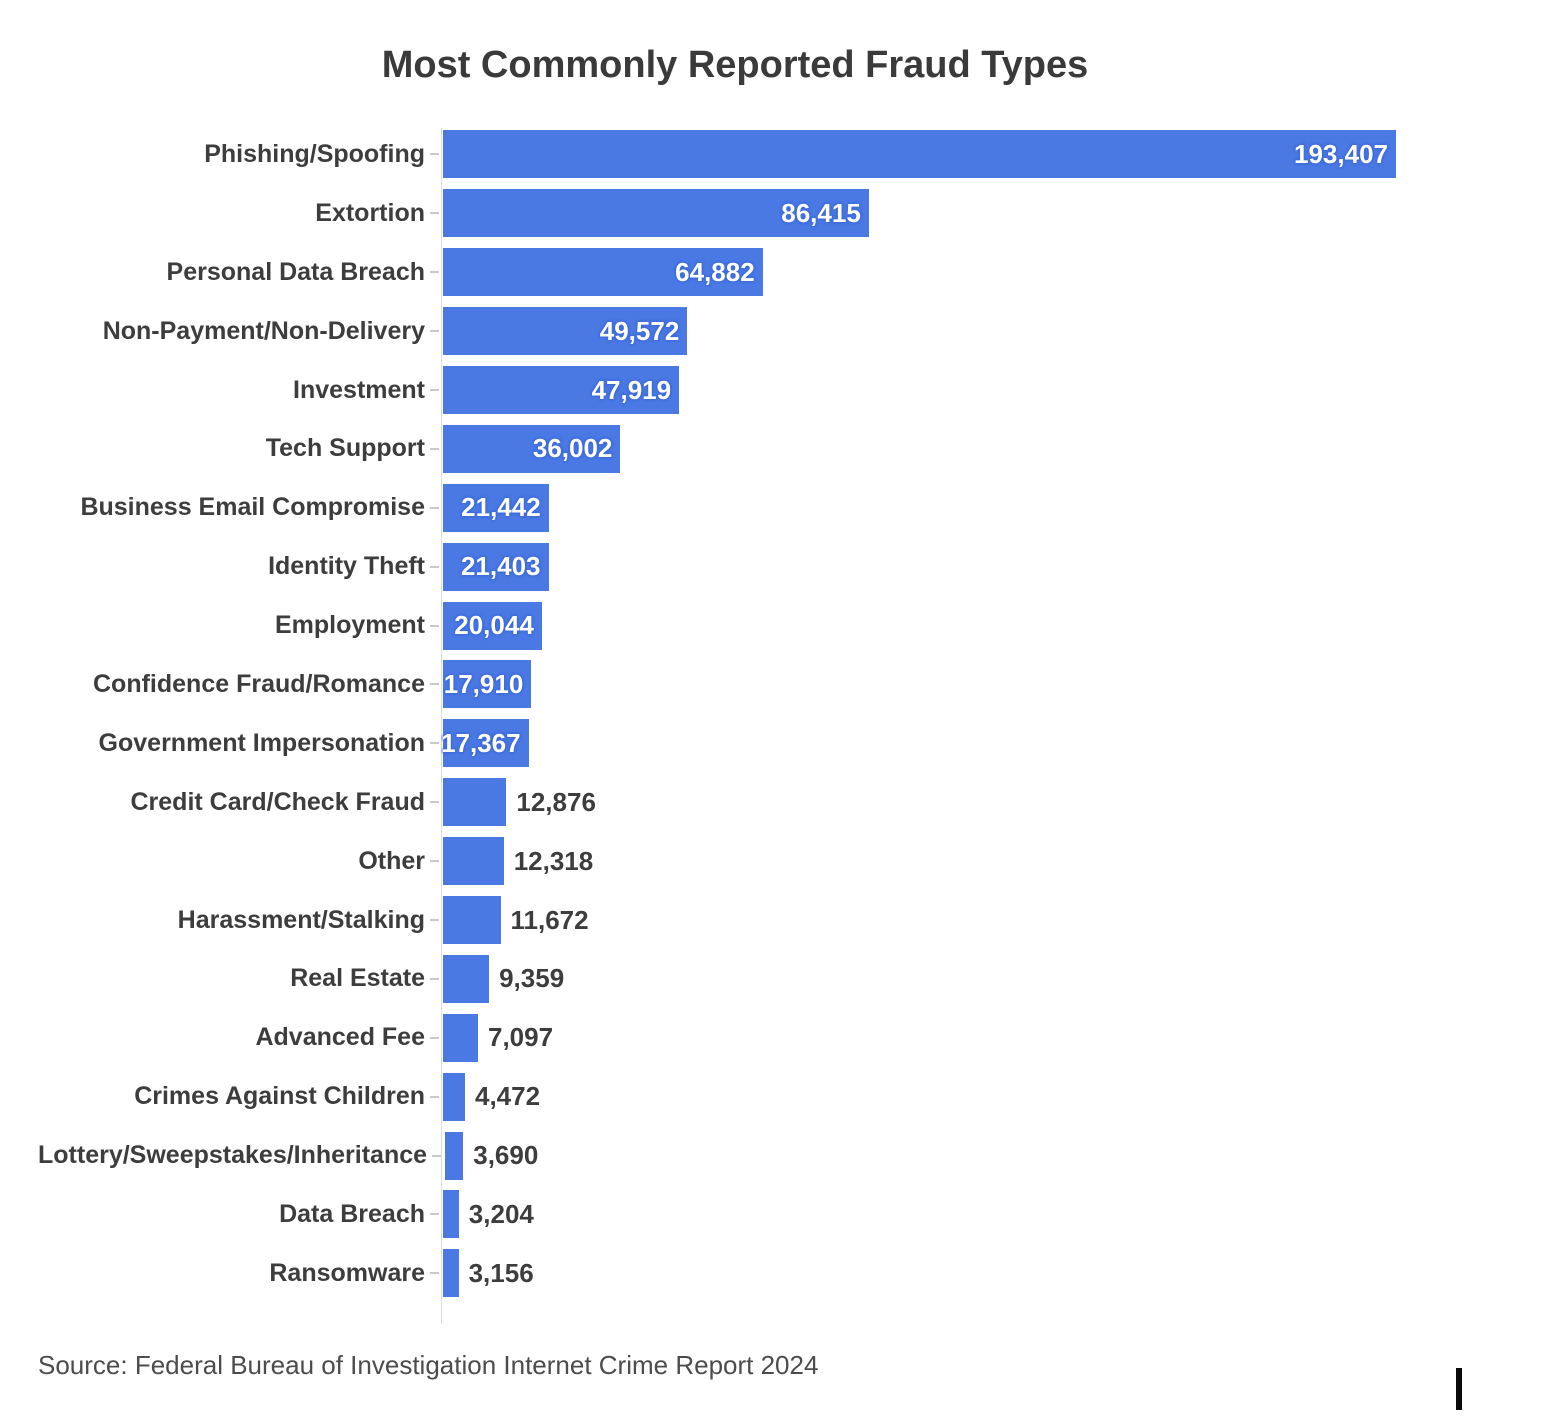 Image resolution: width=1548 pixels, height=1418 pixels. I want to click on bar-row: Credit Card/Check Fraud 12,876, so click(783, 802).